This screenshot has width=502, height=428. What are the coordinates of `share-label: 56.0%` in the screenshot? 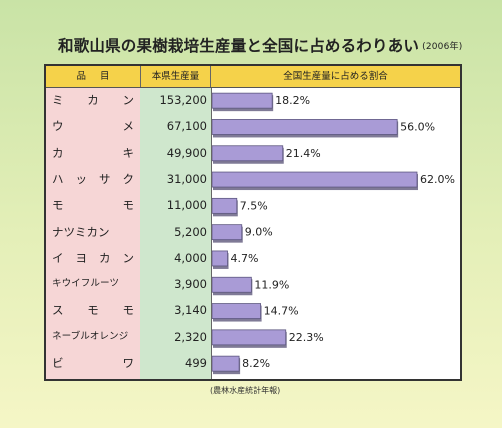 It's located at (417, 126).